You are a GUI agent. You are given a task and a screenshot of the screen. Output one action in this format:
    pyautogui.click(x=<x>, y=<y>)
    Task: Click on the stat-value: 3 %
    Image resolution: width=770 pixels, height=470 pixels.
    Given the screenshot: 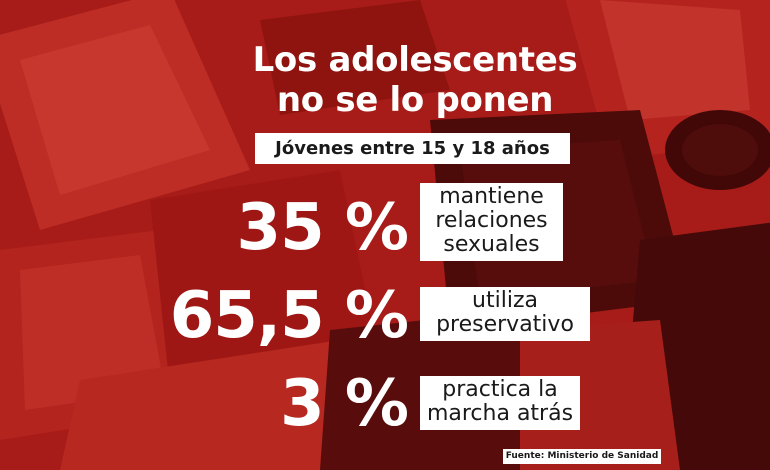 What is the action you would take?
    pyautogui.click(x=344, y=404)
    